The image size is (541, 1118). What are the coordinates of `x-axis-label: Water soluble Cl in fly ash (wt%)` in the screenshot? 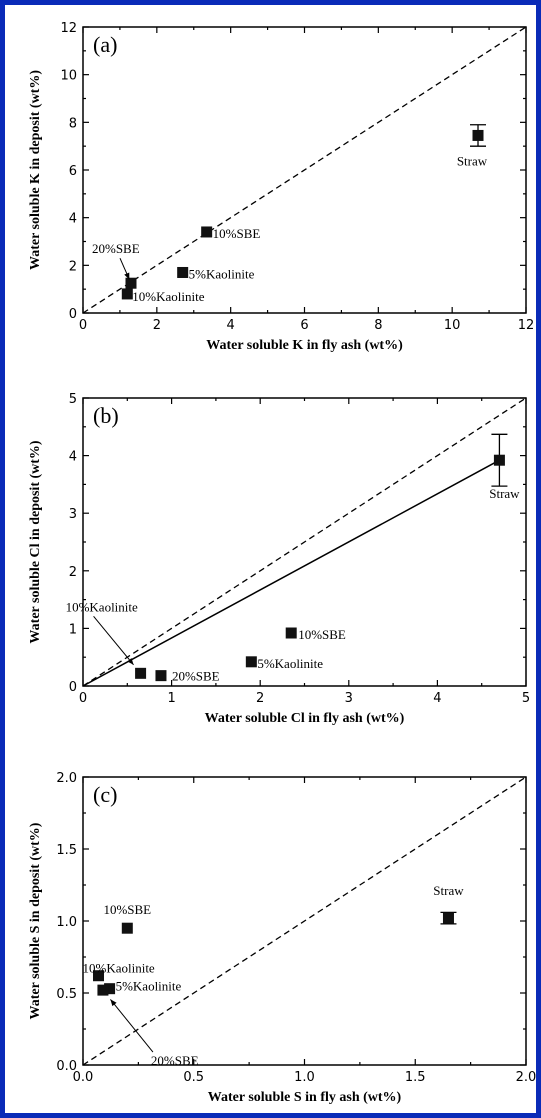 It's located at (305, 718).